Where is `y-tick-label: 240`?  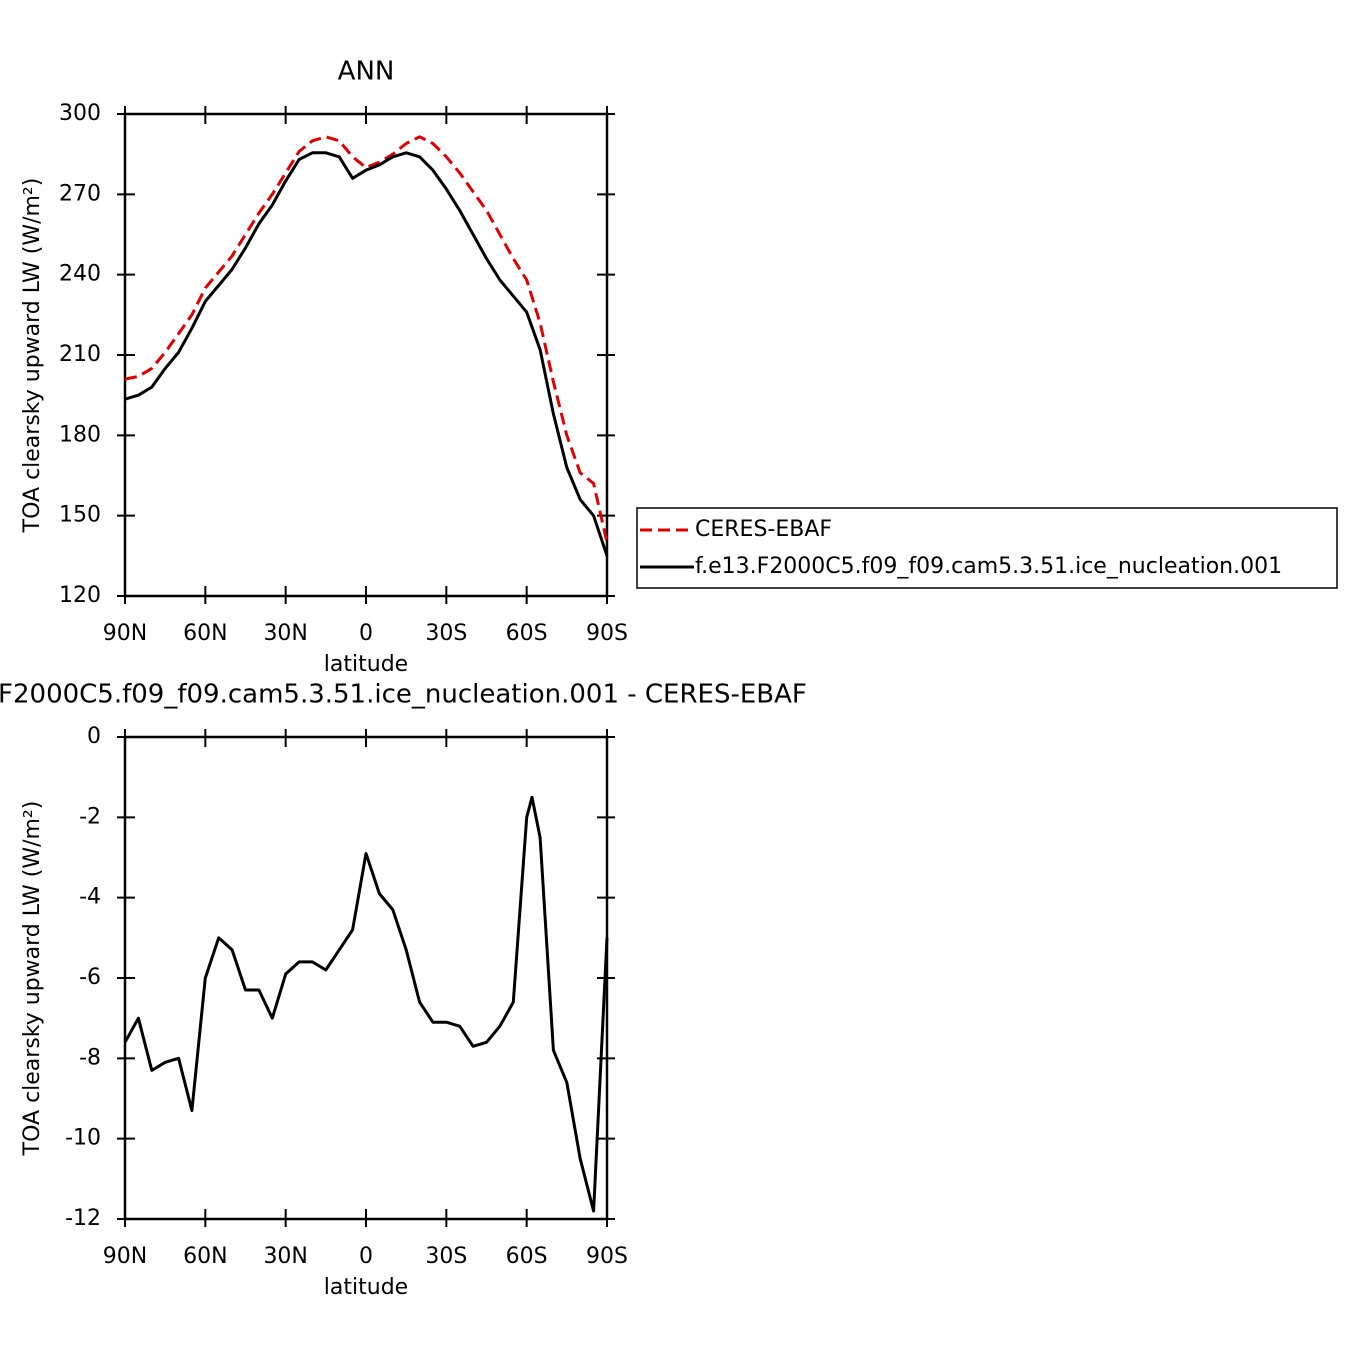
y-tick-label: 240 is located at coordinates (80, 274).